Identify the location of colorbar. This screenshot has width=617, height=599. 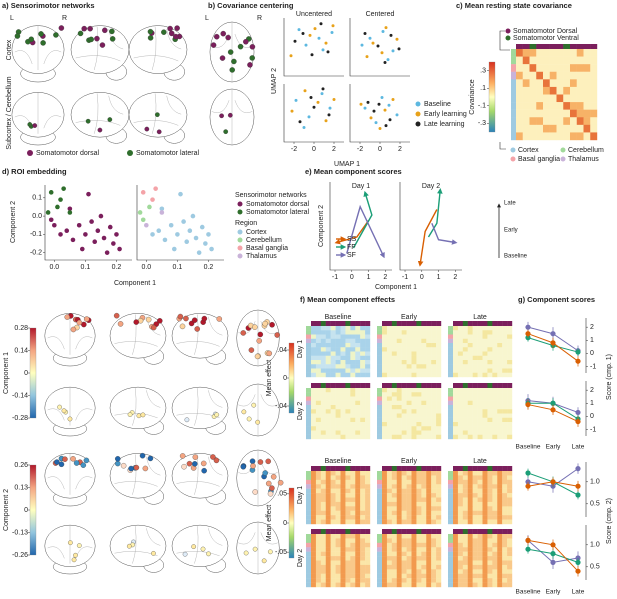
(33, 373).